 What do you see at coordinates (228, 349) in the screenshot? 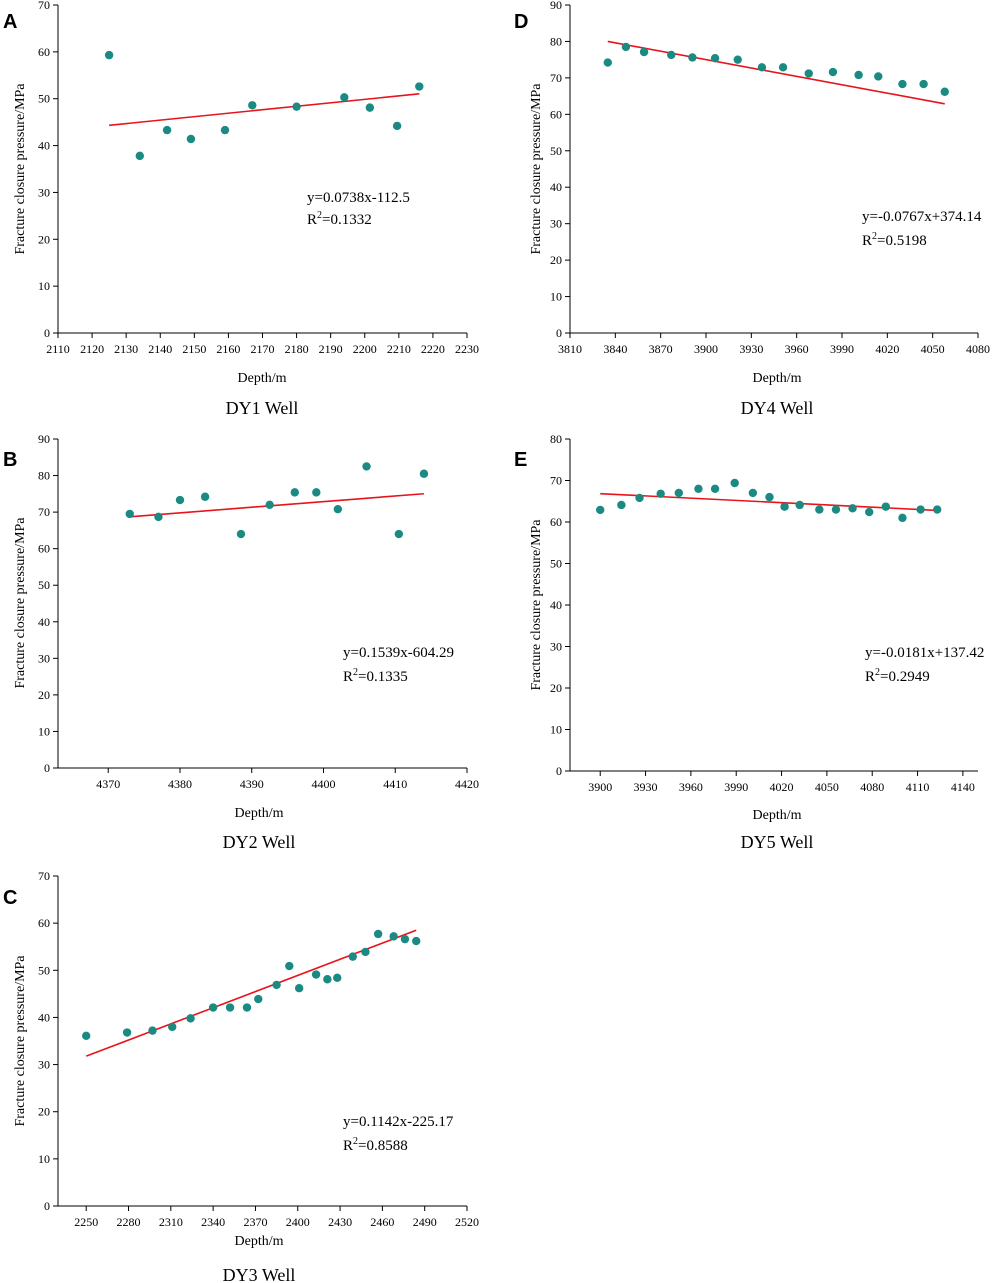
I see `x-tick-label: 2160` at bounding box center [228, 349].